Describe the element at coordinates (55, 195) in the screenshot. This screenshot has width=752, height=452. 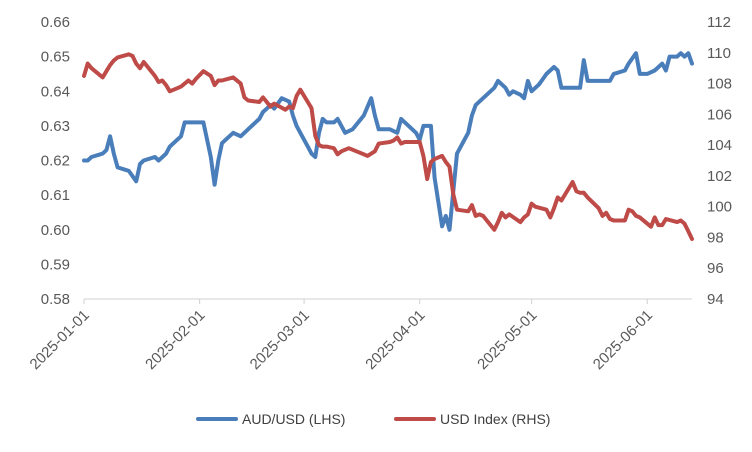
I see `y-left-tick-label: 0.61` at that location.